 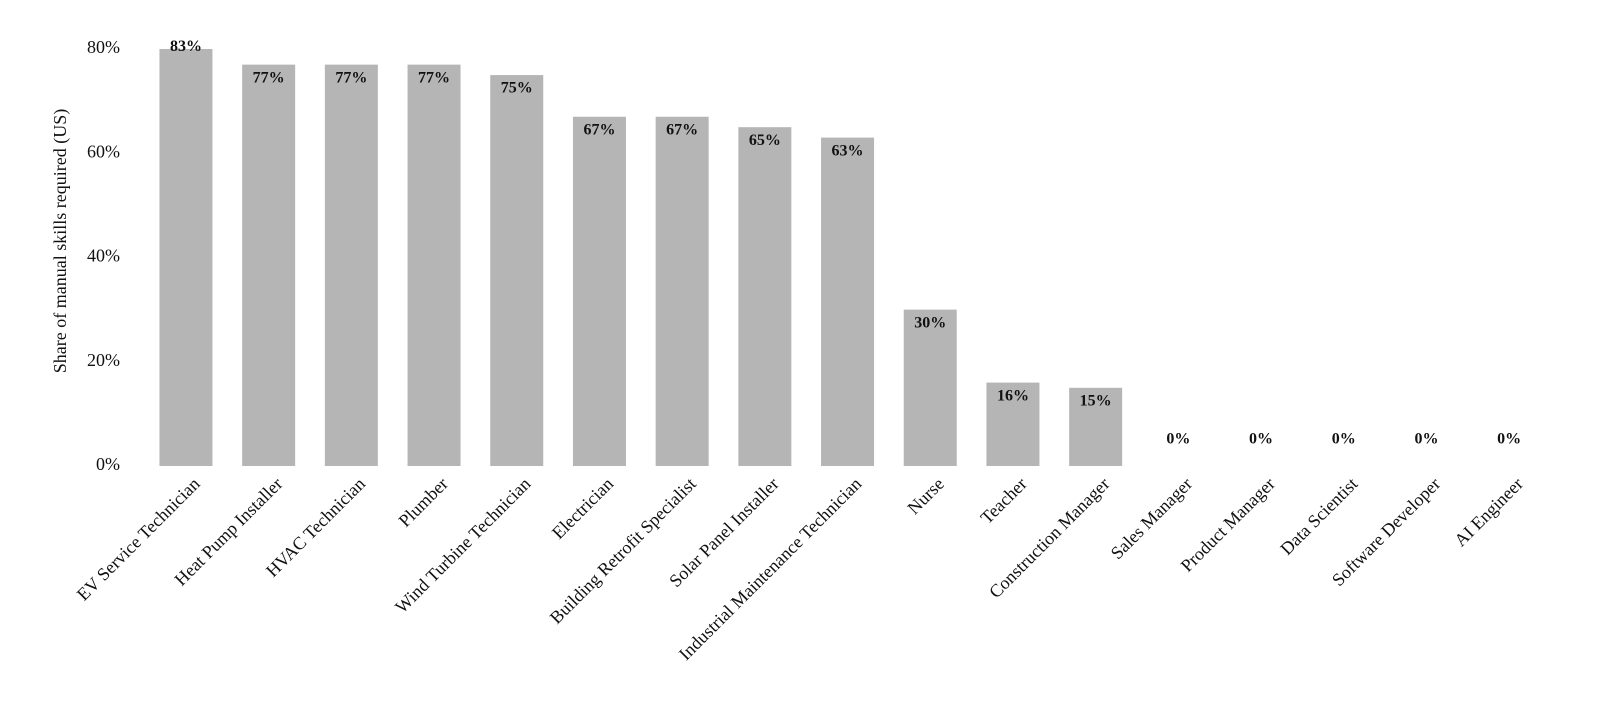 What do you see at coordinates (186, 46) in the screenshot?
I see `value-label: 83%` at bounding box center [186, 46].